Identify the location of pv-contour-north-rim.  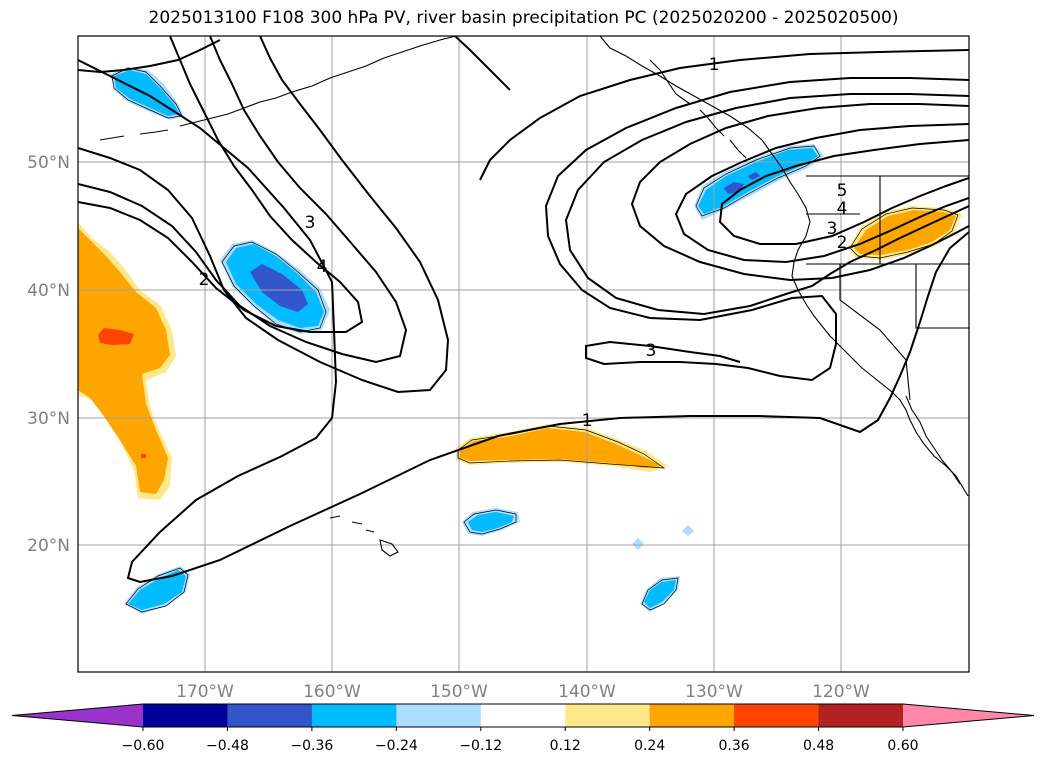
(482, 63).